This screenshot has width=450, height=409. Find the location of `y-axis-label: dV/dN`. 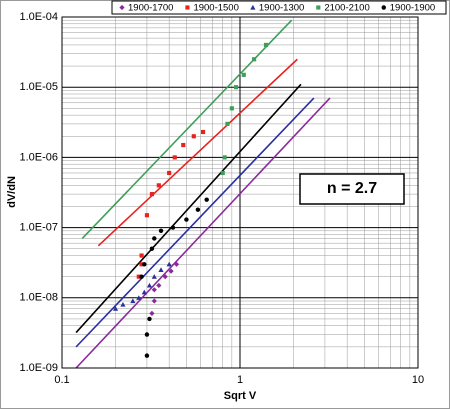

y-axis-label: dV/dN is located at coordinates (12, 192).